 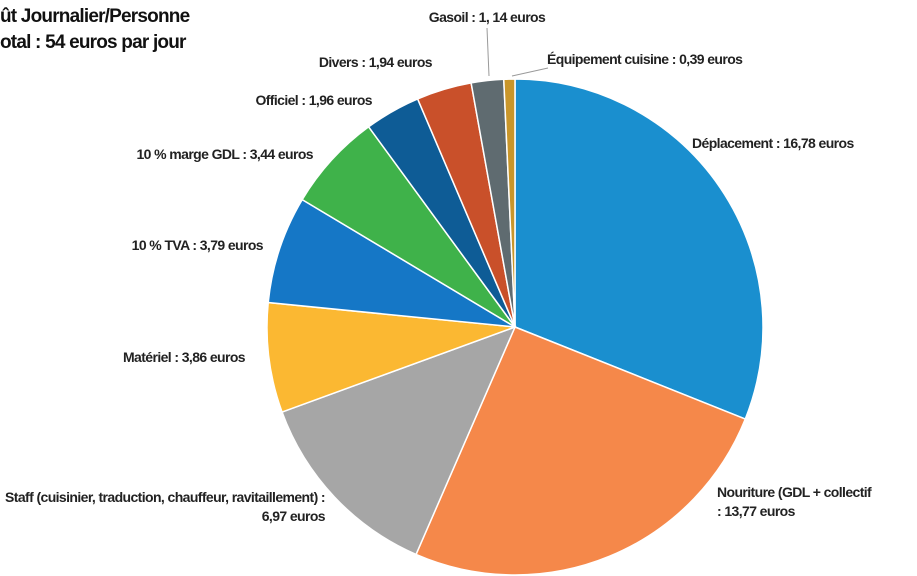 What do you see at coordinates (197, 245) in the screenshot?
I see `slice-label: 10 % TVA : 3,79 euros` at bounding box center [197, 245].